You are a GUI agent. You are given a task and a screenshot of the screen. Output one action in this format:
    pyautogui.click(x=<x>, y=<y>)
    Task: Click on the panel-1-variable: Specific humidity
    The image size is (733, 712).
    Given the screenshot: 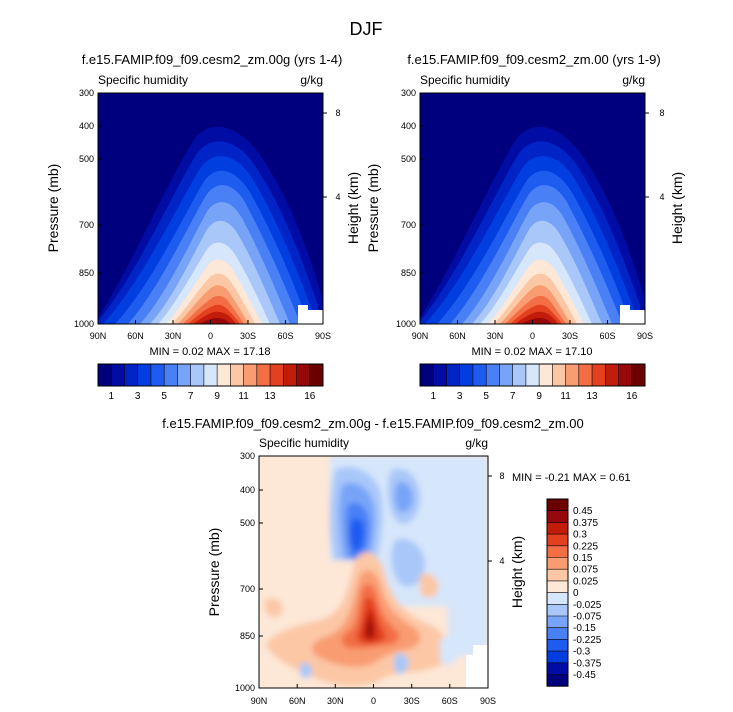 What is the action you would take?
    pyautogui.click(x=143, y=80)
    